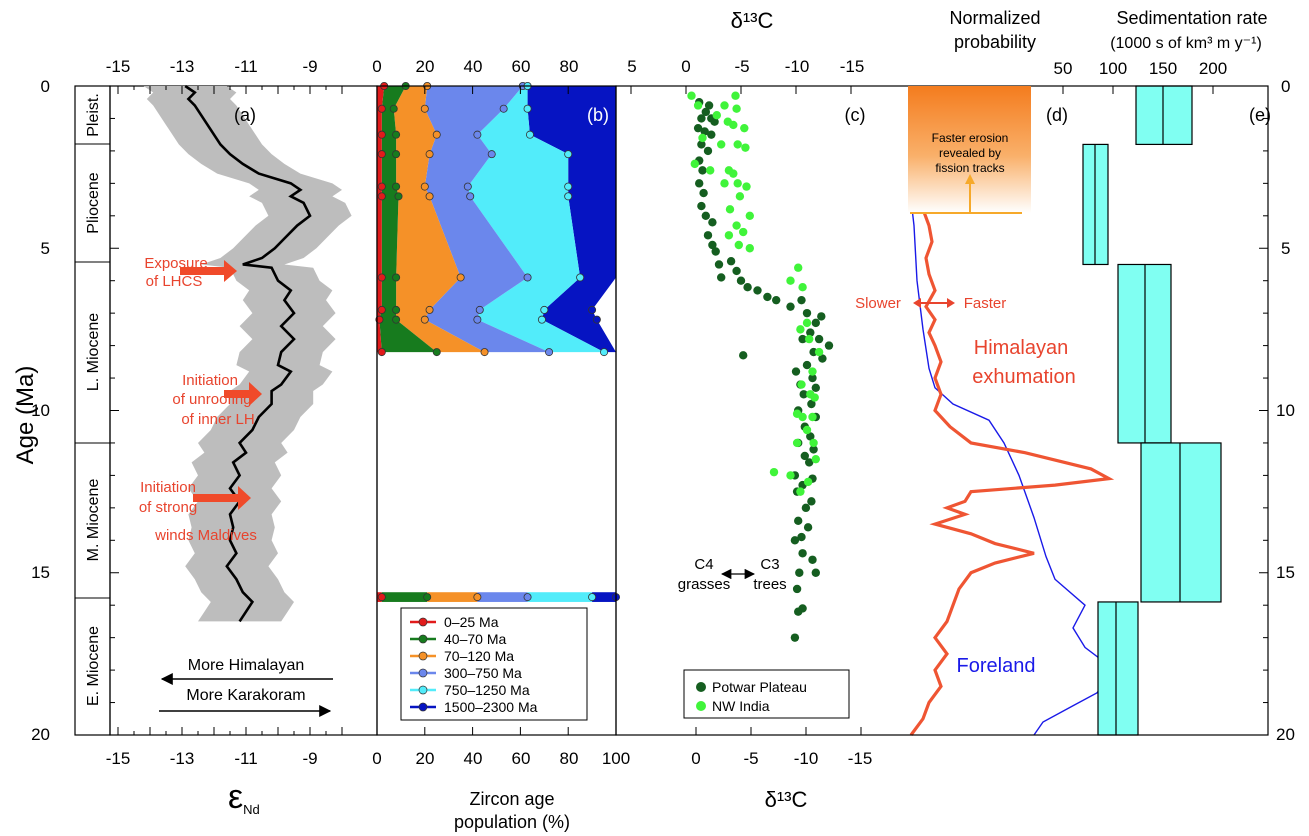 The image size is (1309, 836). I want to click on panel-e-xtick-50: 50, so click(1063, 68).